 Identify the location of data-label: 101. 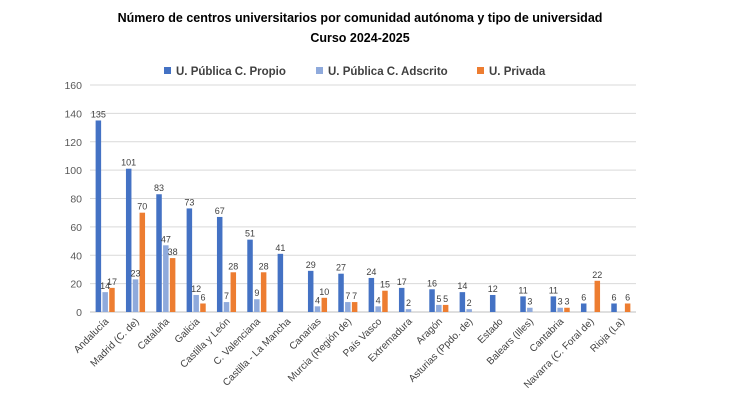
(128, 163).